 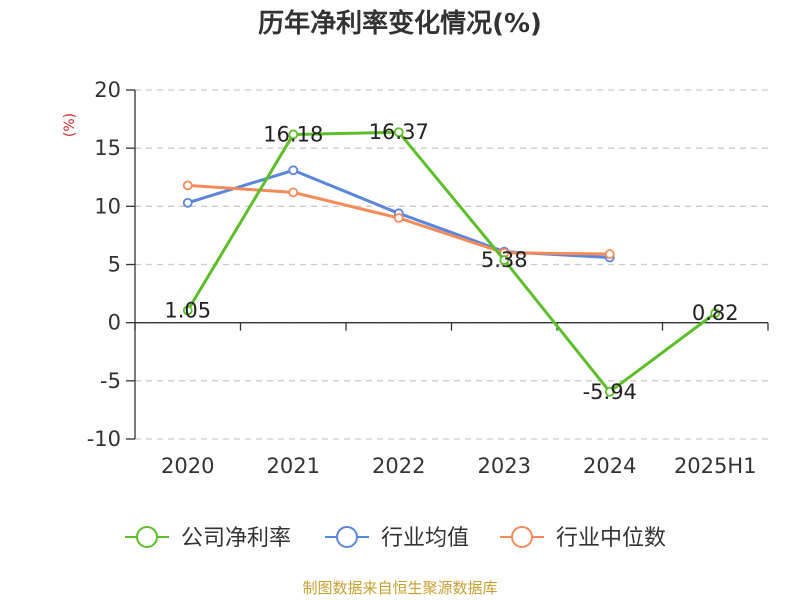 I want to click on source-note: 制图数据来自恒生聚源数据库, so click(x=399, y=588).